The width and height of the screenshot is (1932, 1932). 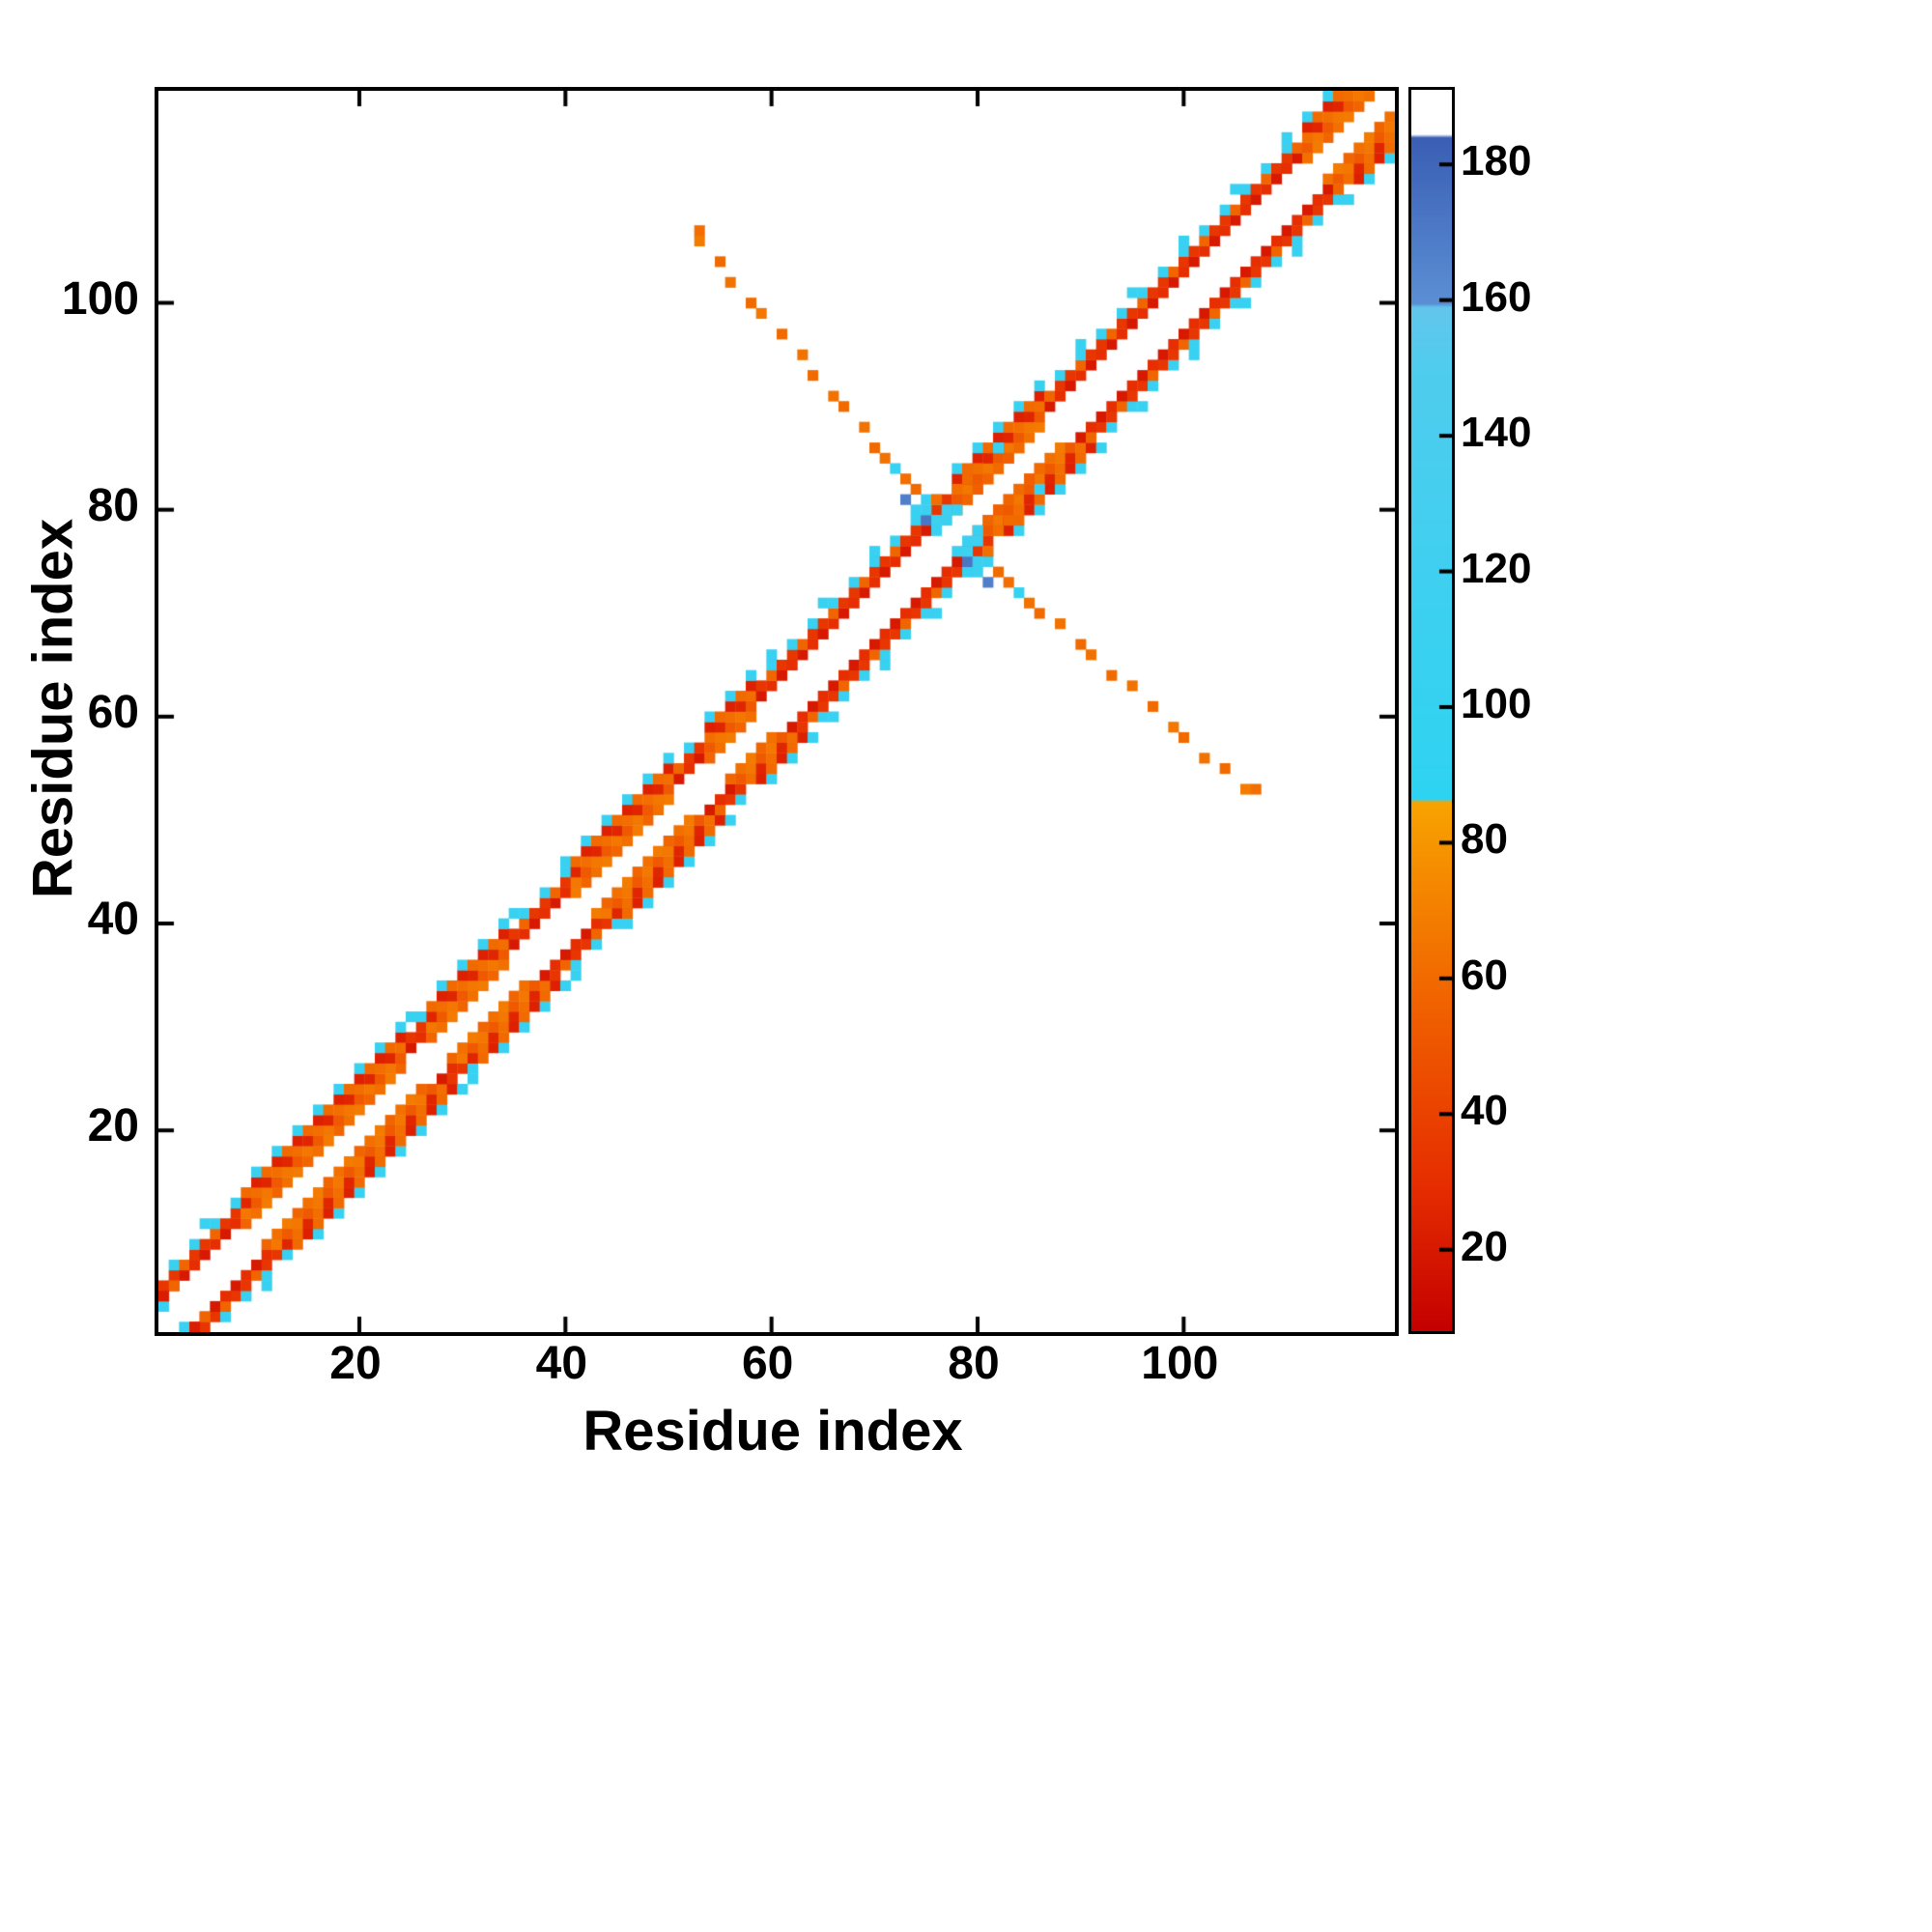 What do you see at coordinates (100, 298) in the screenshot?
I see `y-tick-label: 100` at bounding box center [100, 298].